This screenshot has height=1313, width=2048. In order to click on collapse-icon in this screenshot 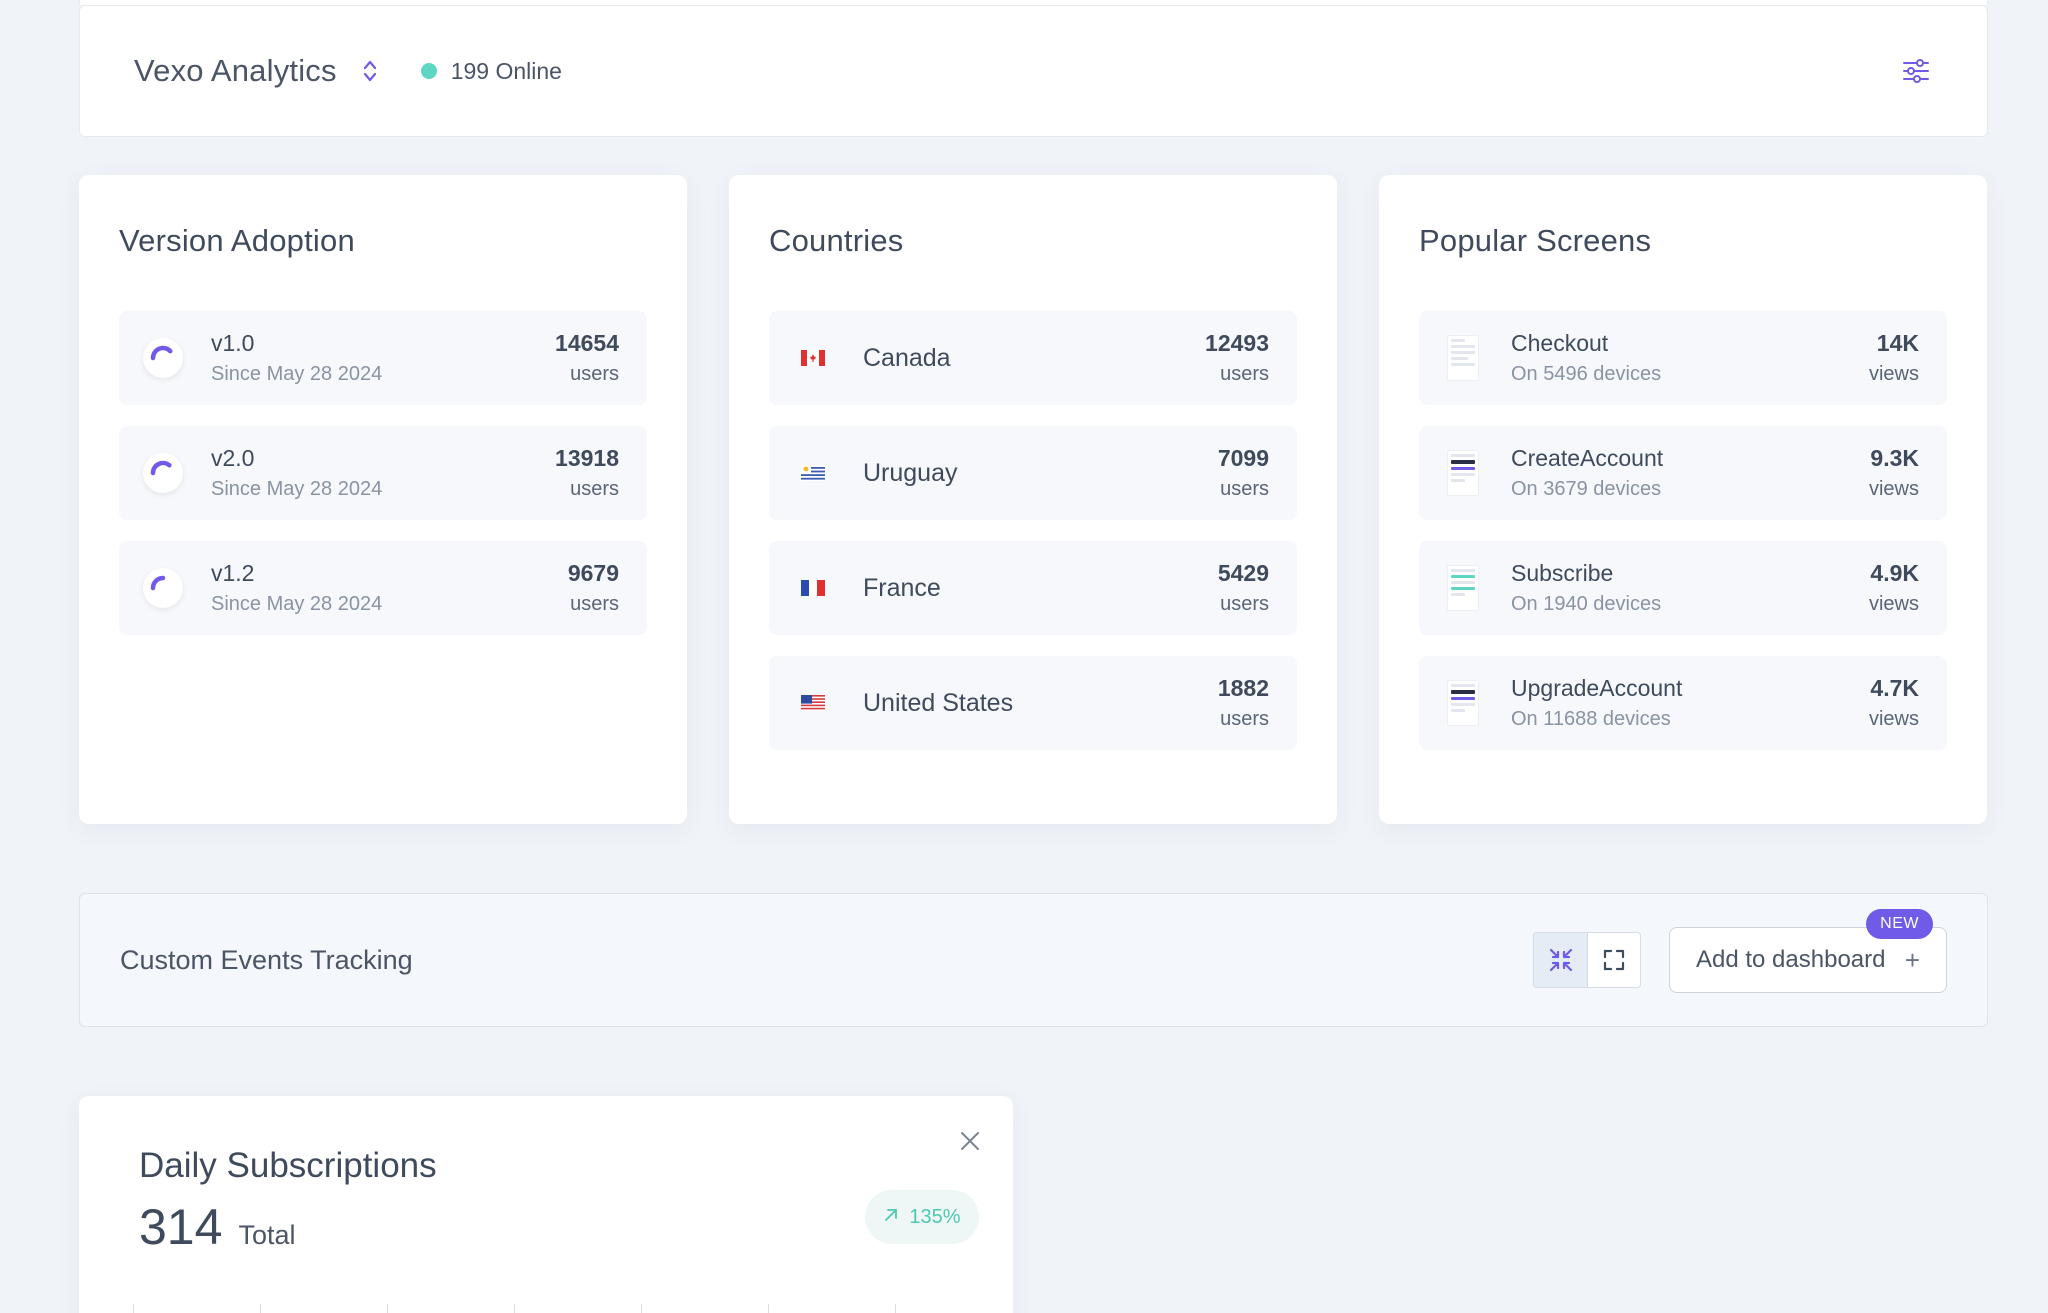, I will do `click(1560, 960)`.